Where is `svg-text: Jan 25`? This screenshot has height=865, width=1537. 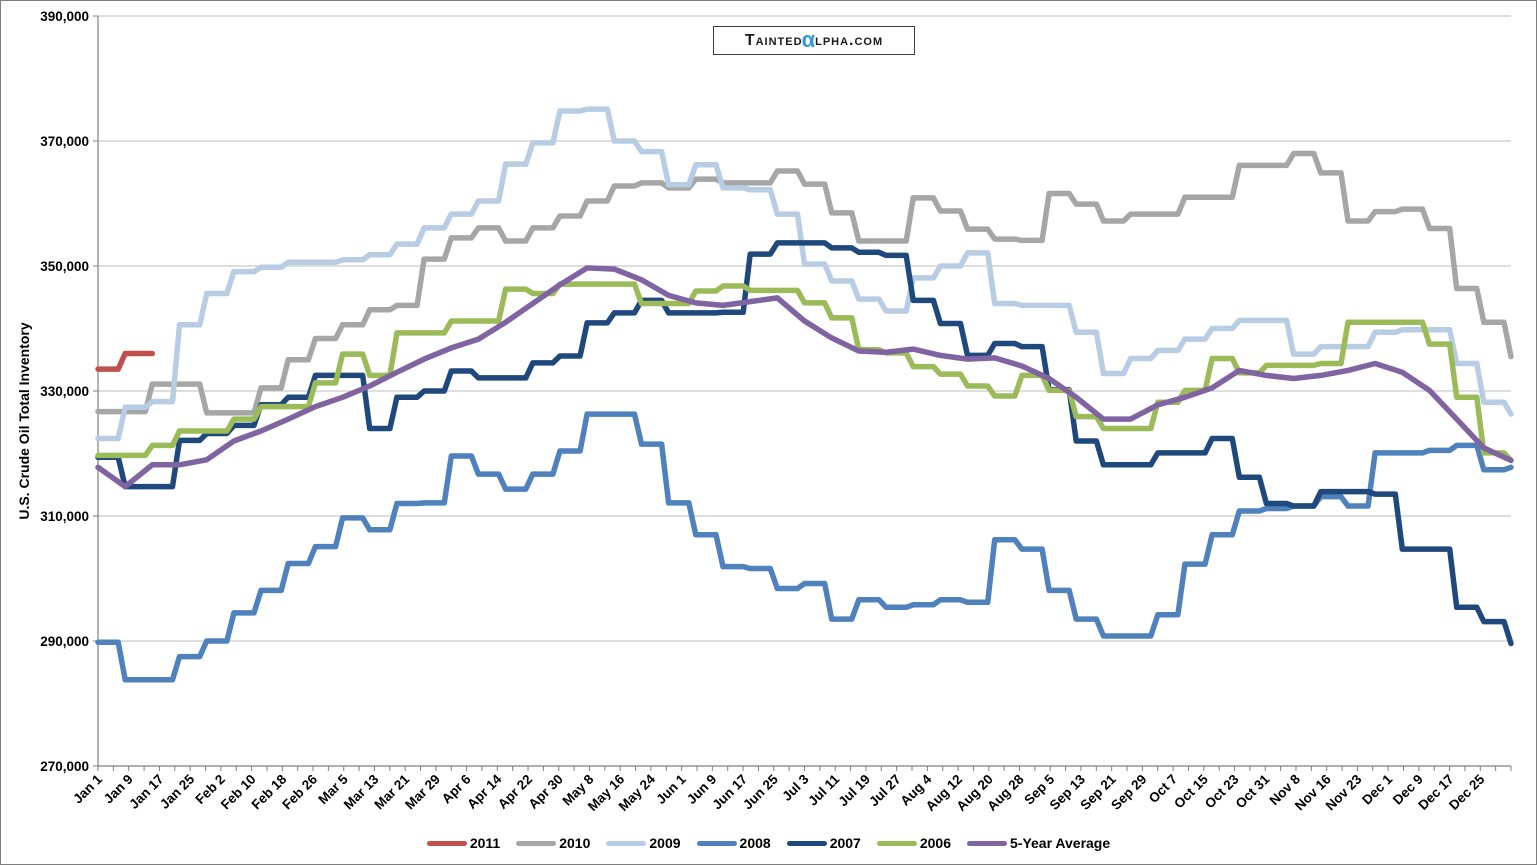
svg-text: Jan 25 is located at coordinates (177, 791).